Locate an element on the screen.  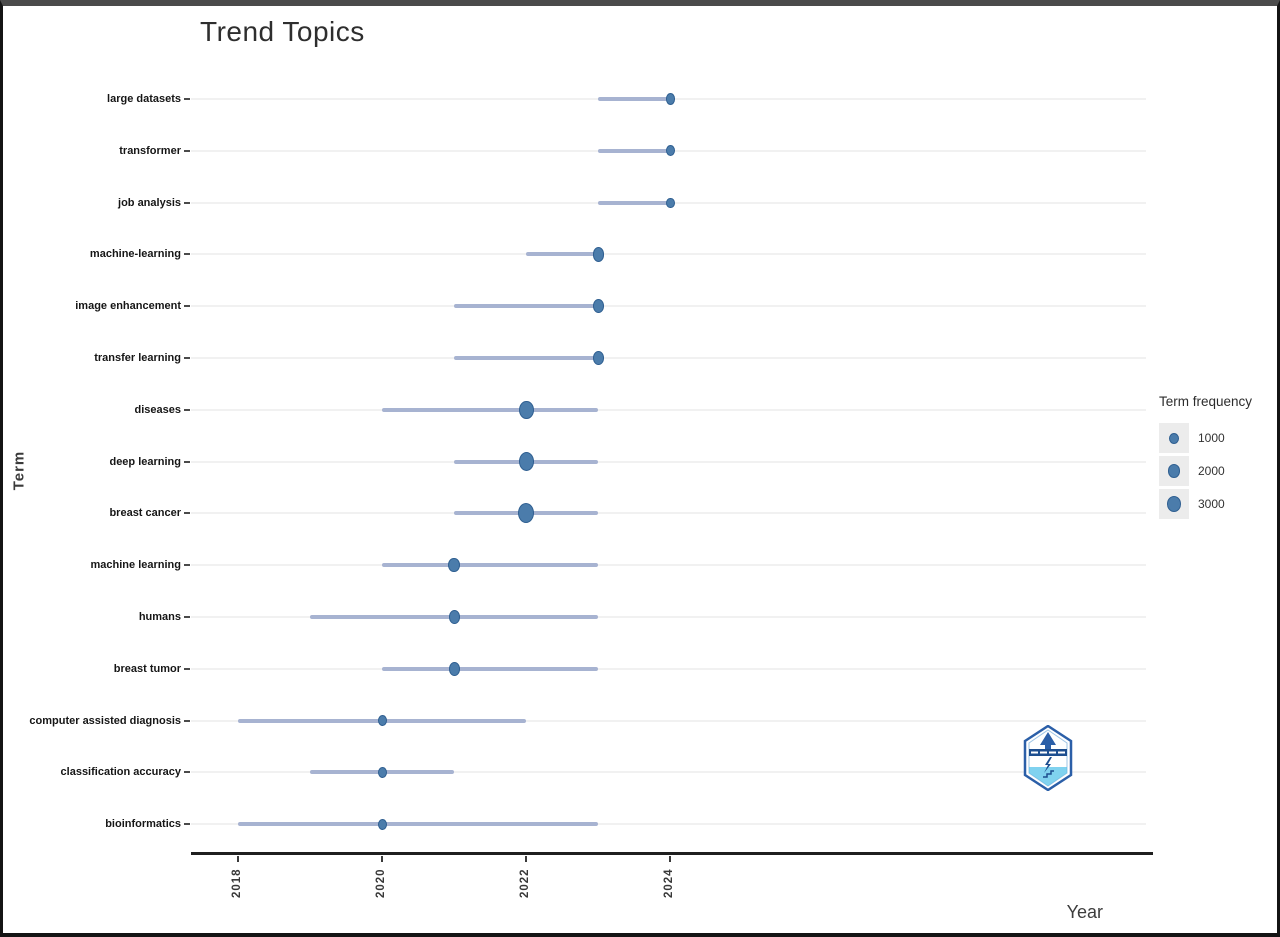
legend-items: 1000 2000 3000 is located at coordinates (1218, 471).